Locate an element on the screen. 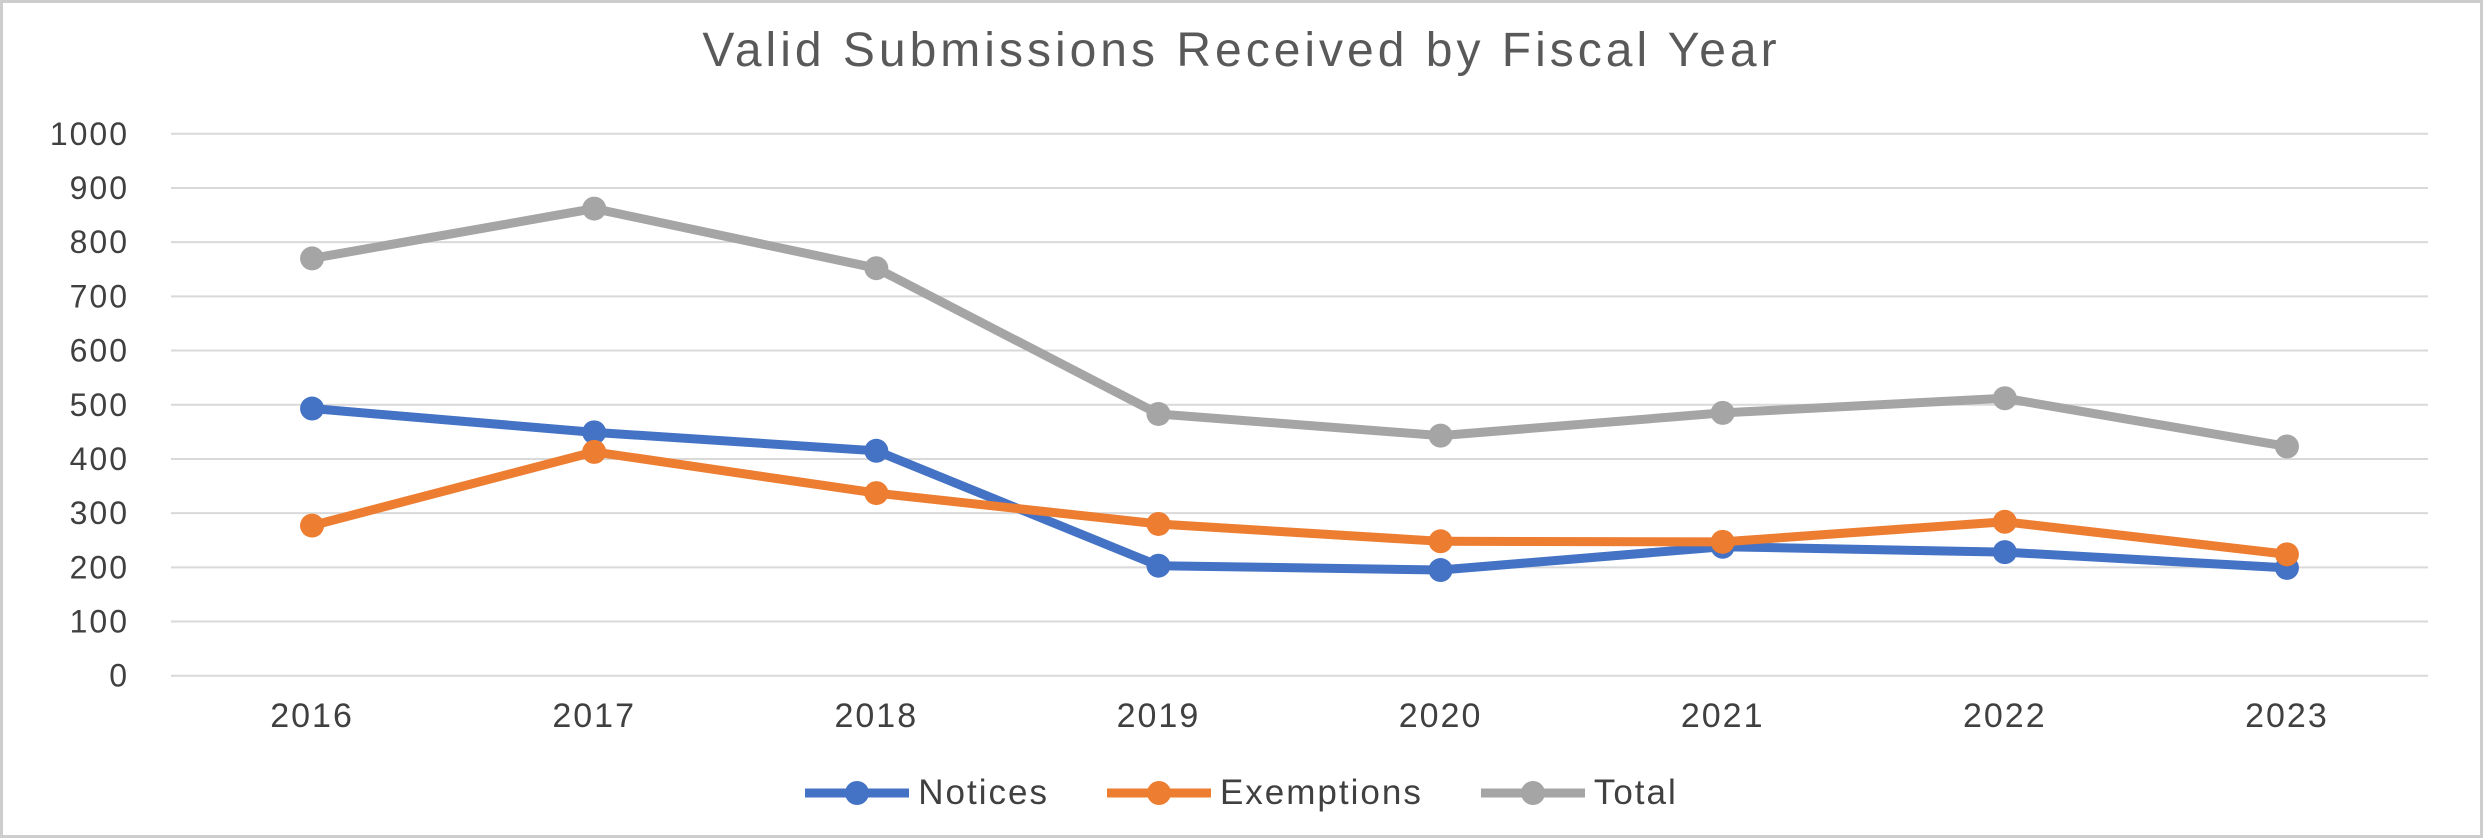 The height and width of the screenshot is (838, 2483). legend-item-exemptions: Exemptions is located at coordinates (1264, 793).